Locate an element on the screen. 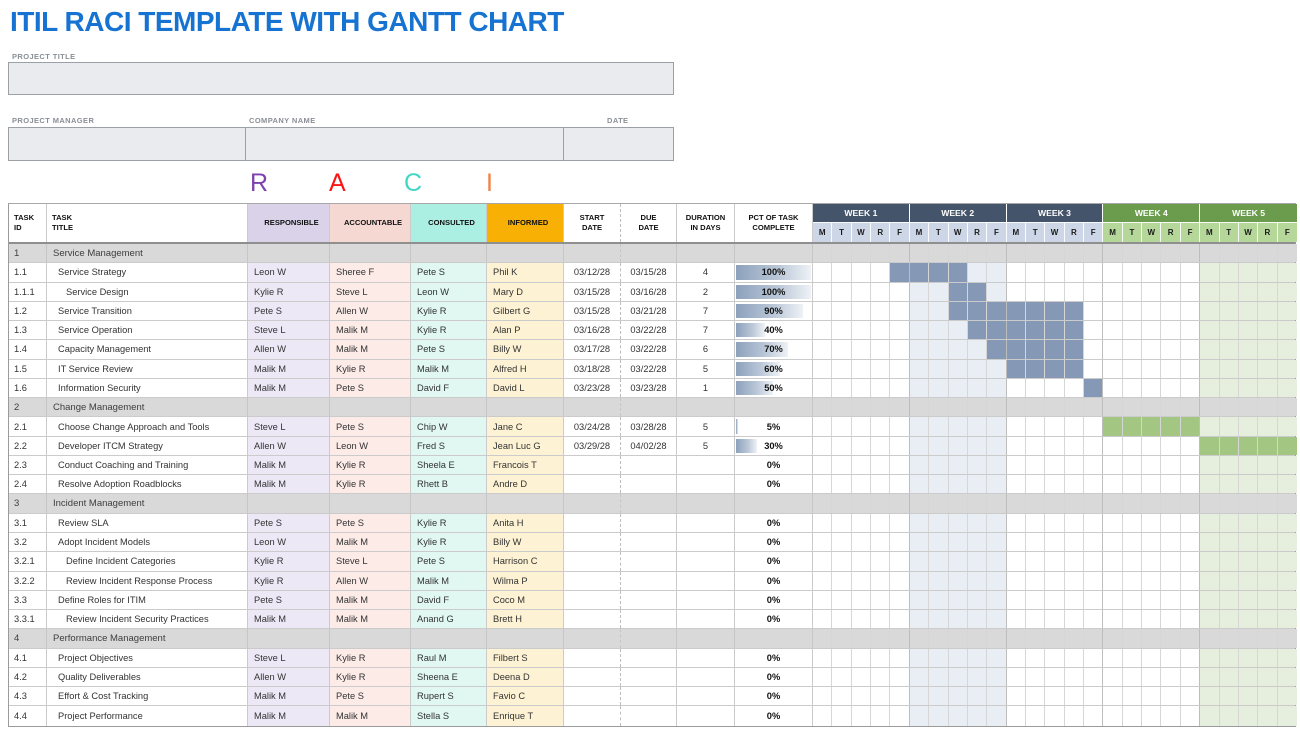 Image resolution: width=1300 pixels, height=729 pixels. cell-responsible: Leon W is located at coordinates (289, 542).